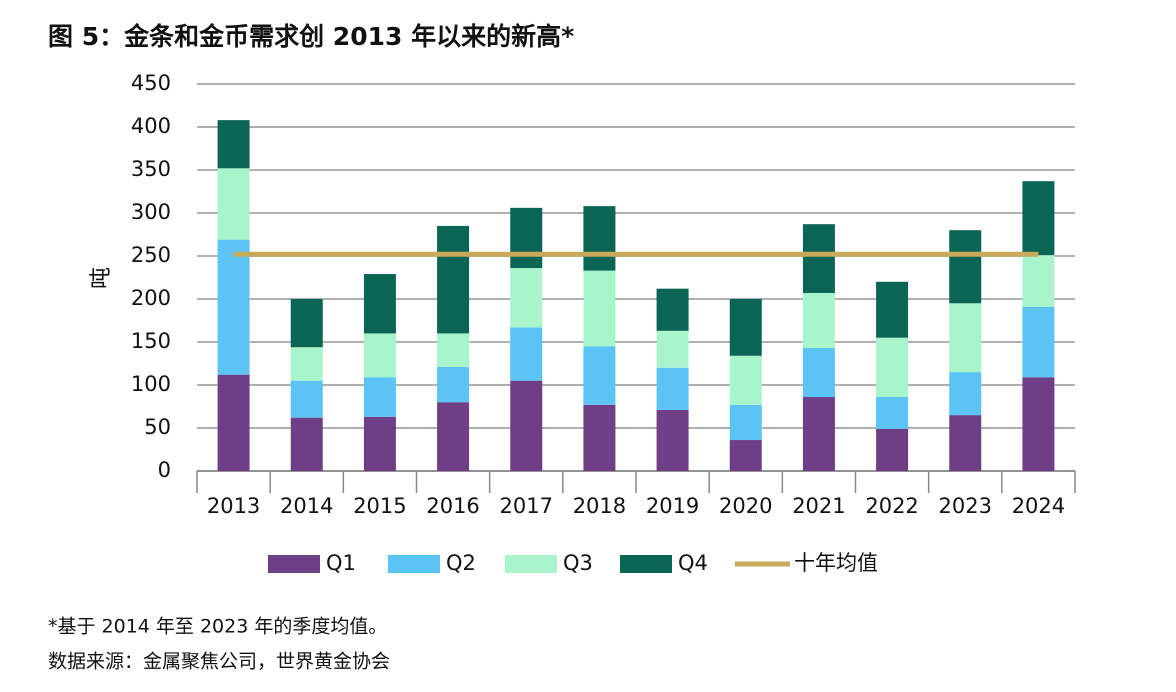 Image resolution: width=1176 pixels, height=692 pixels. I want to click on footnote: *基于 2014 年至 2023 年的季度均值。, so click(217, 627).